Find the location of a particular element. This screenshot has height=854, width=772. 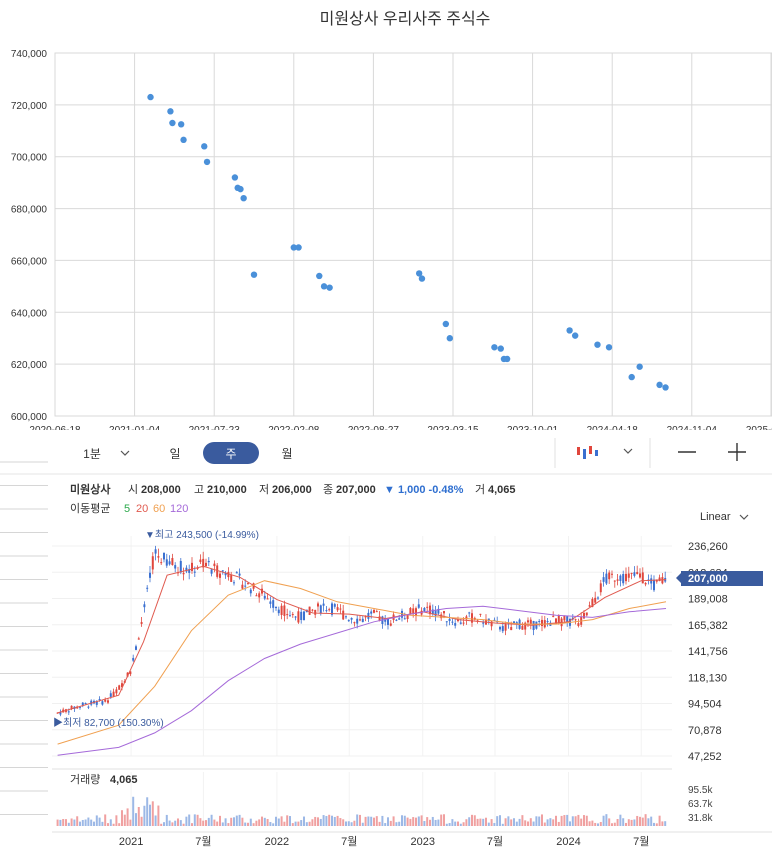

scale-select: Linear is located at coordinates (715, 517).